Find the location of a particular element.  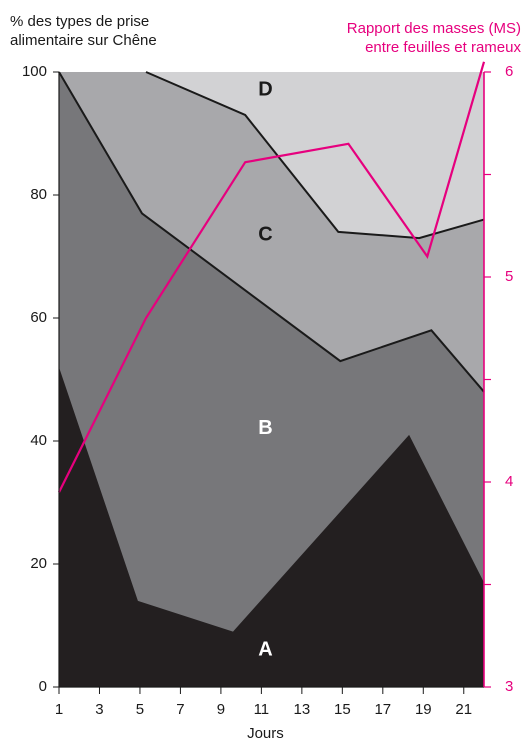

right-axis-title-line: entre feuilles et rameux is located at coordinates (443, 47).